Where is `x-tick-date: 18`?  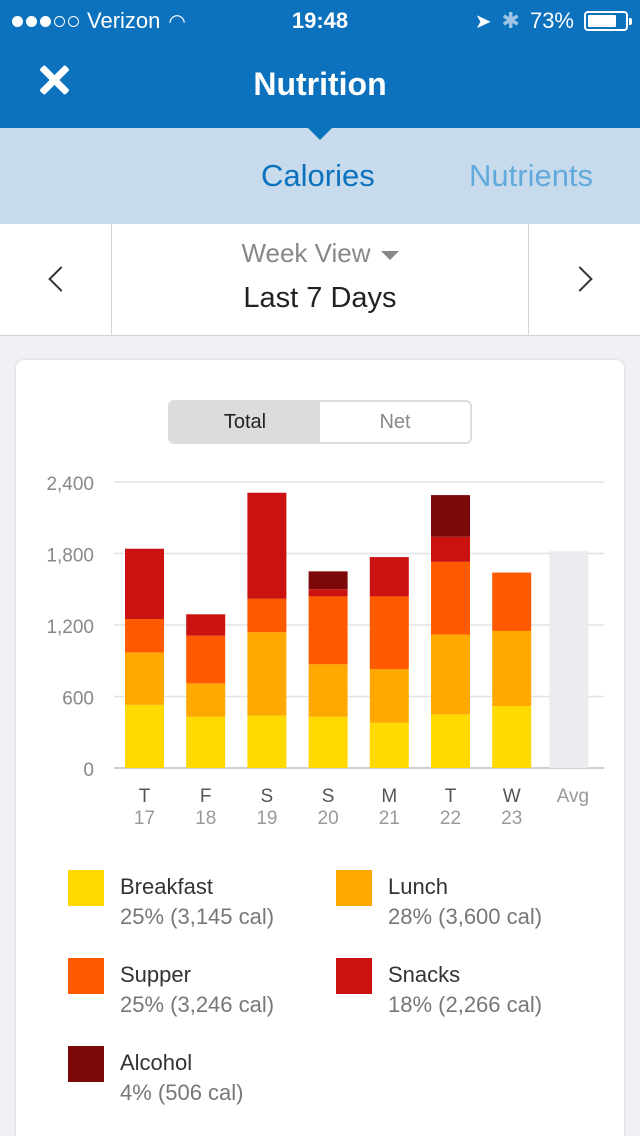 x-tick-date: 18 is located at coordinates (205, 818).